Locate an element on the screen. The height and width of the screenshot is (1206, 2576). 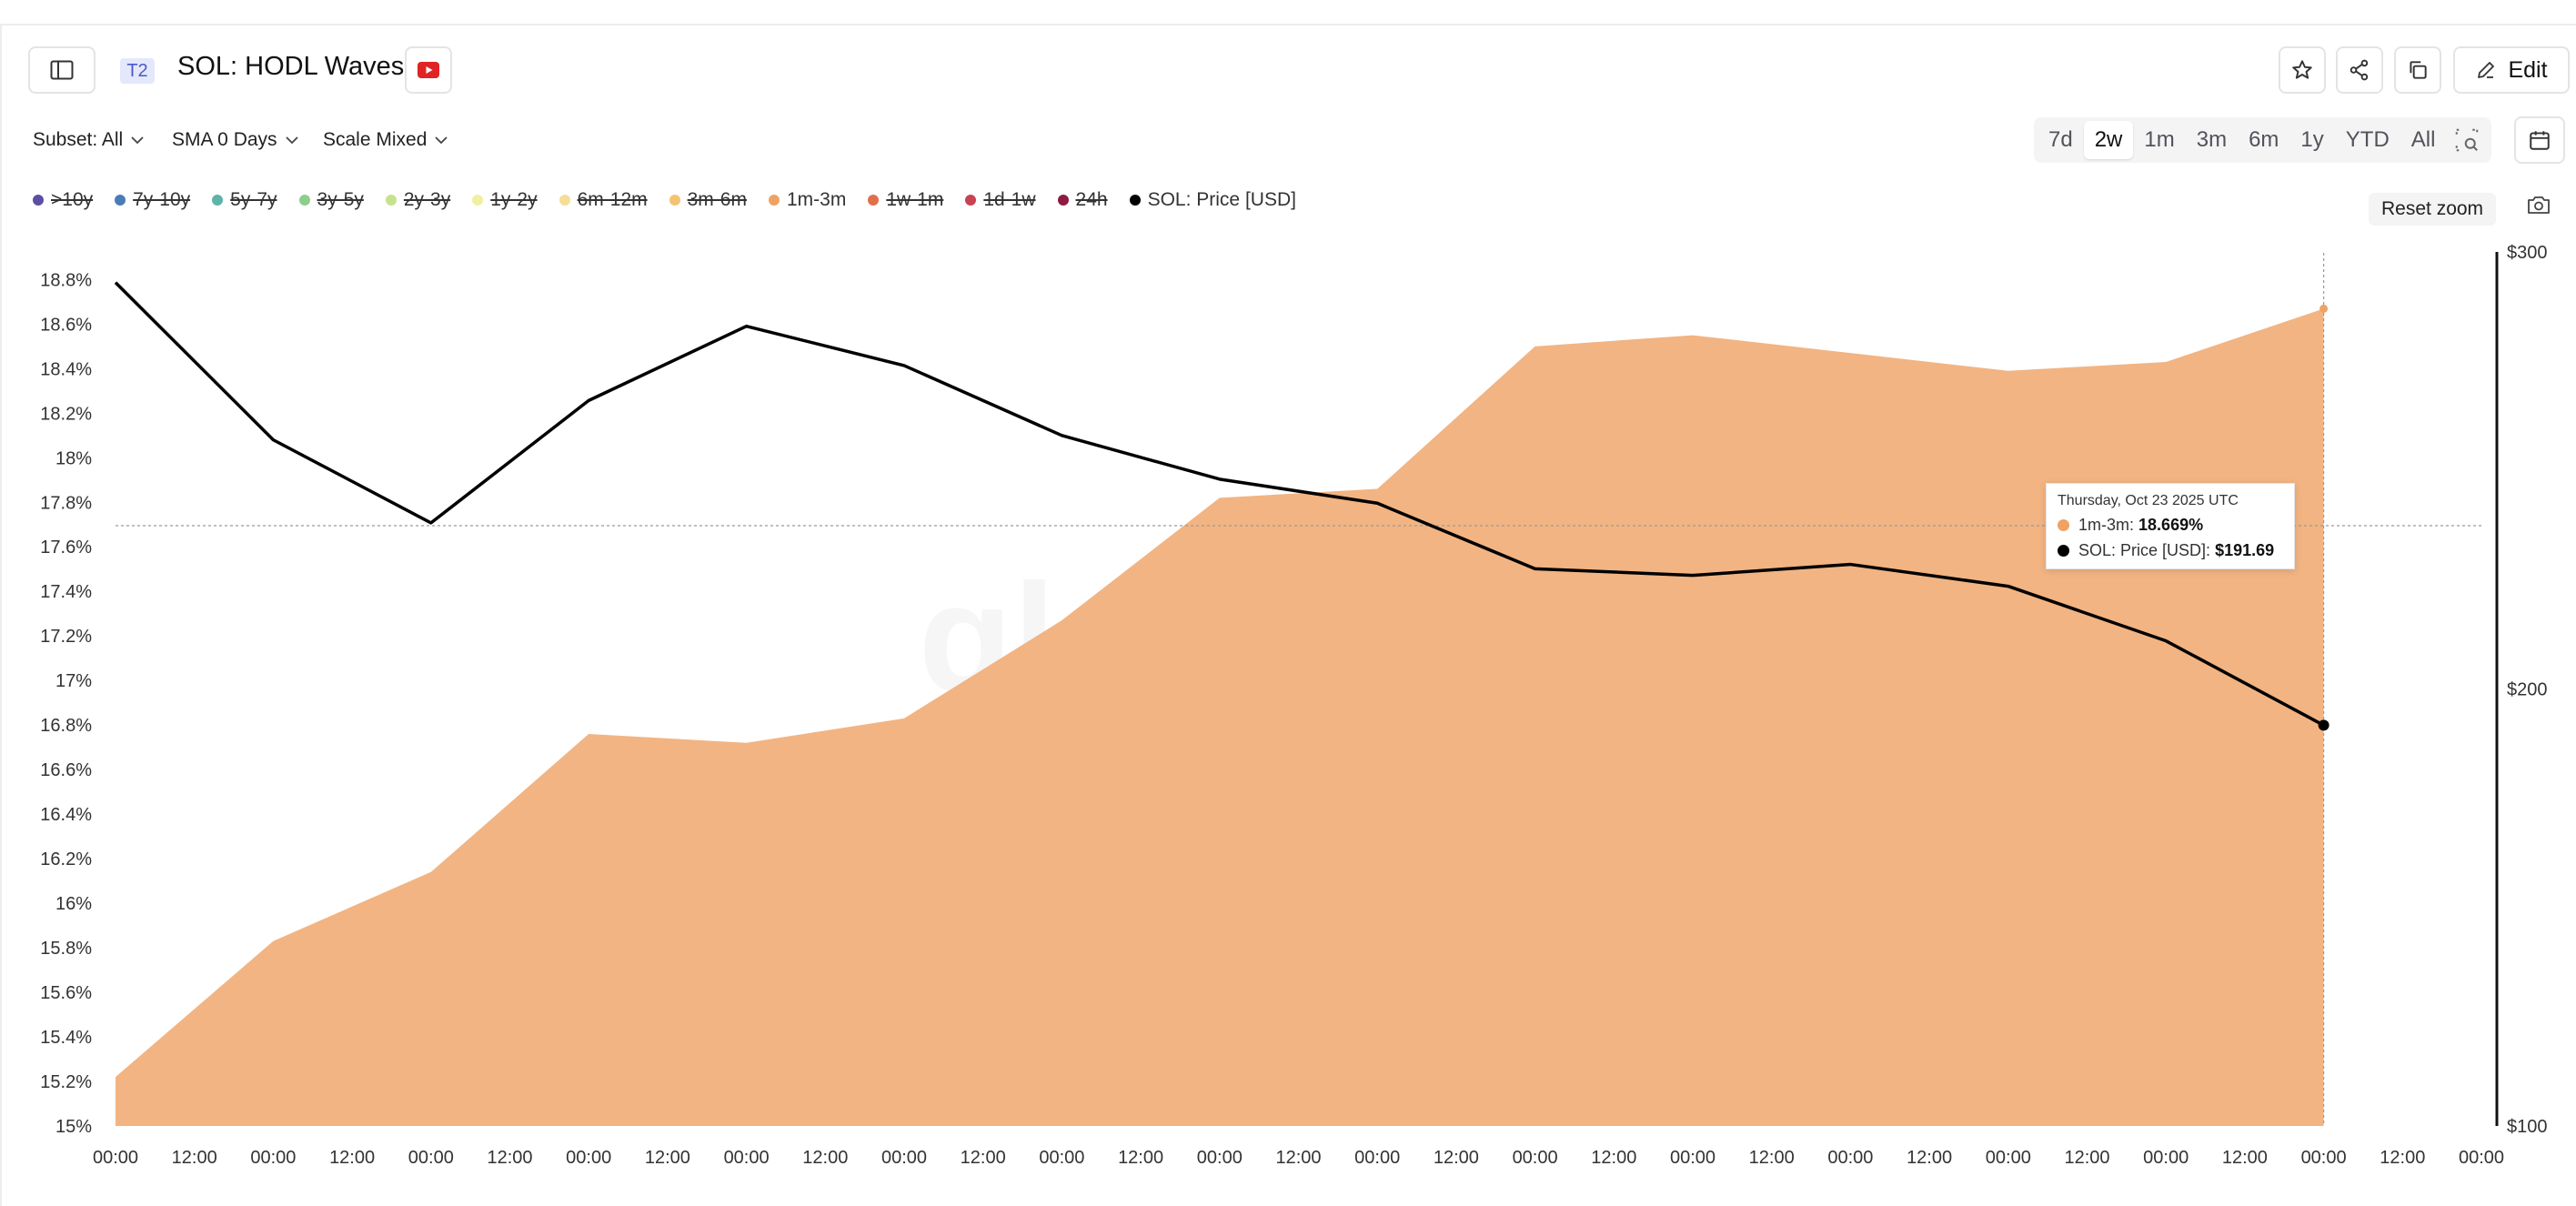
legend-item: SOL: Price [USD] is located at coordinates (1212, 200).